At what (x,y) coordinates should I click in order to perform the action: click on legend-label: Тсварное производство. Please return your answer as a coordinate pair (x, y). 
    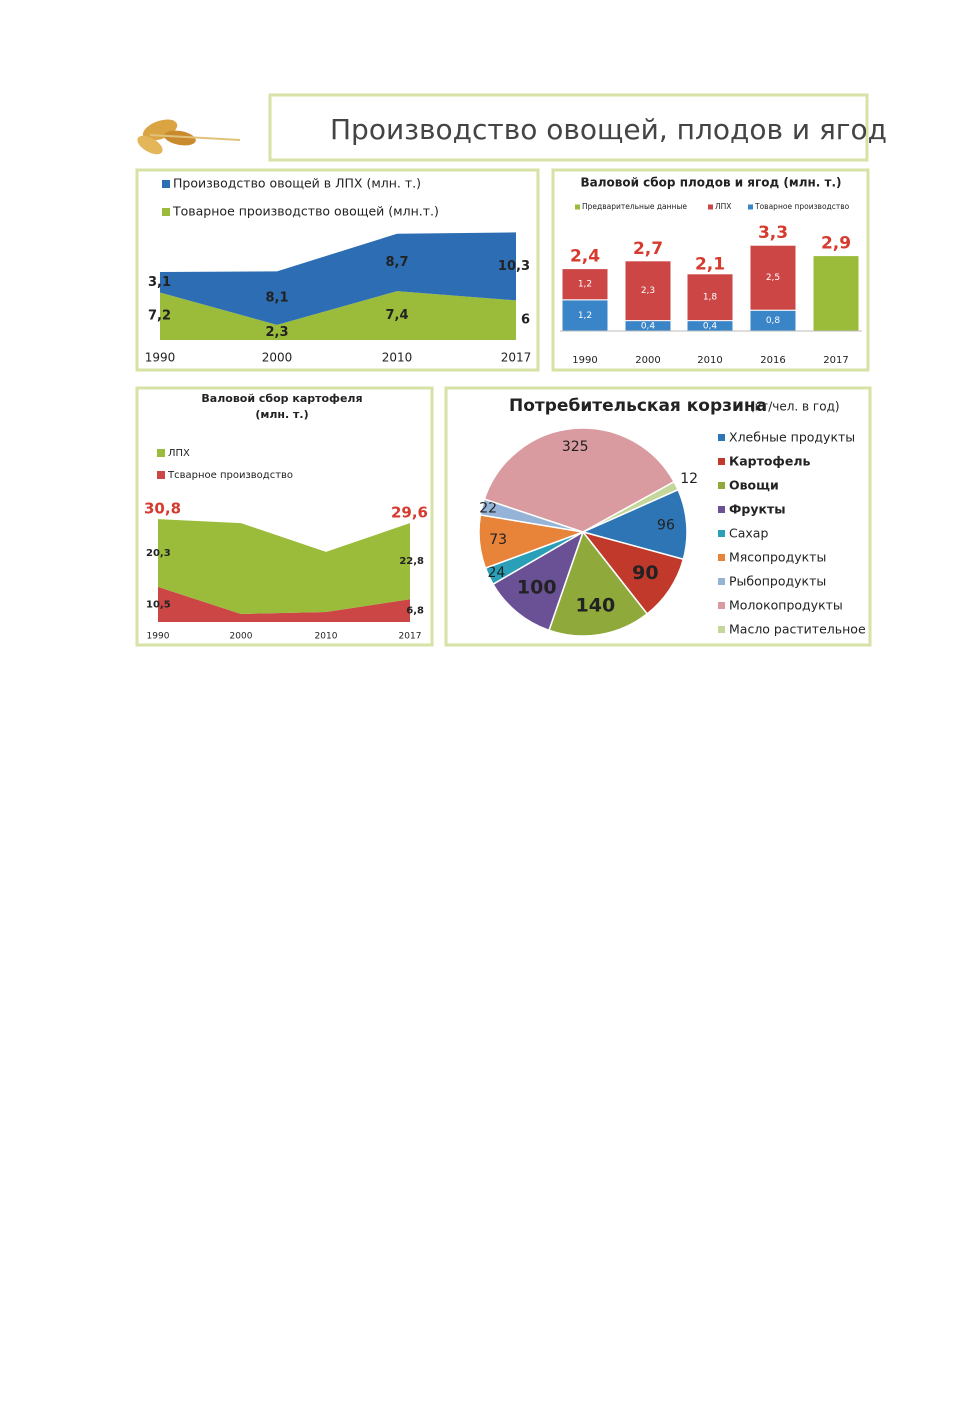
    Looking at the image, I should click on (230, 475).